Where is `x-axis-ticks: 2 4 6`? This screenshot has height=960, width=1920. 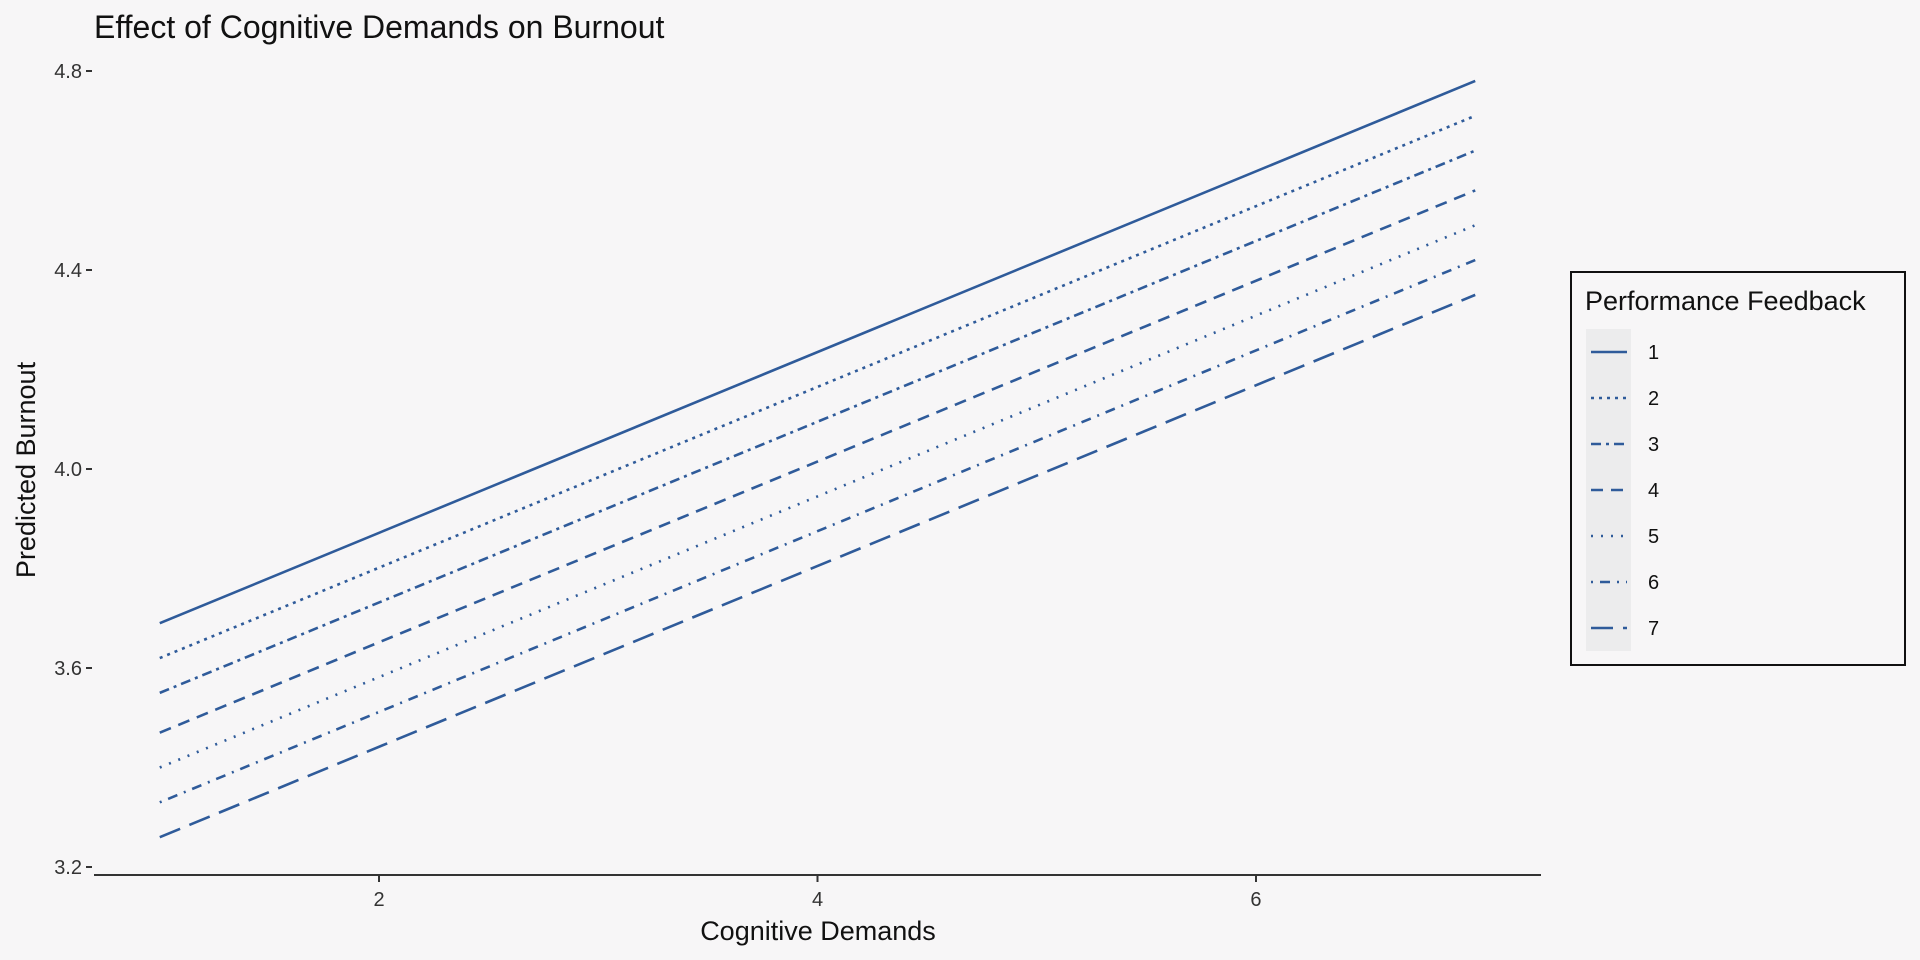
x-axis-ticks: 2 4 6 is located at coordinates (817, 893).